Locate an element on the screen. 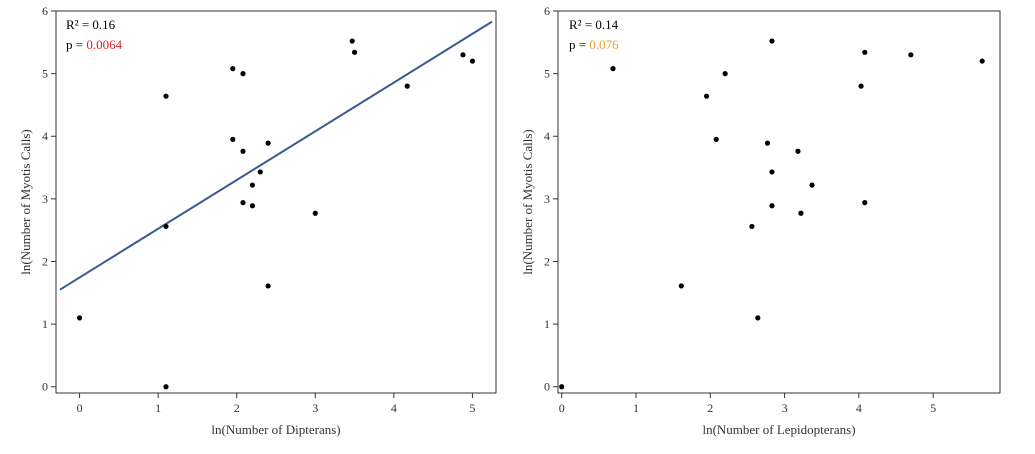 The height and width of the screenshot is (454, 1035). p-value-label-left: p = 0.0064 is located at coordinates (94, 44).